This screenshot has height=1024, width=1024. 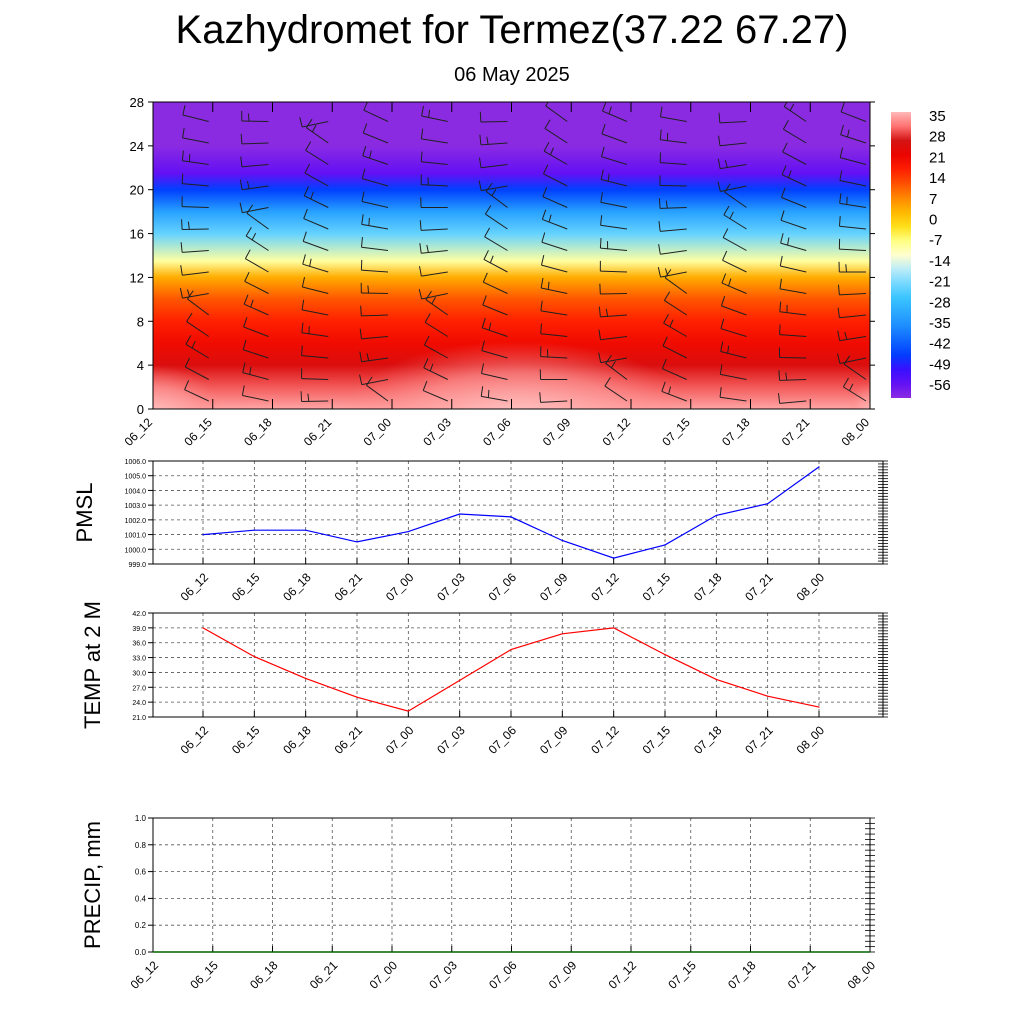 What do you see at coordinates (935, 240) in the screenshot?
I see `colorbar-label: -7` at bounding box center [935, 240].